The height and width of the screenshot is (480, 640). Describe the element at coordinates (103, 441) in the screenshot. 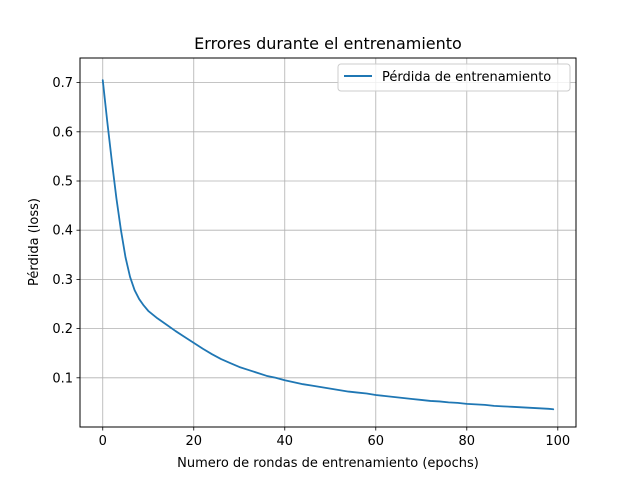

I see `x-tick-label: 0` at that location.